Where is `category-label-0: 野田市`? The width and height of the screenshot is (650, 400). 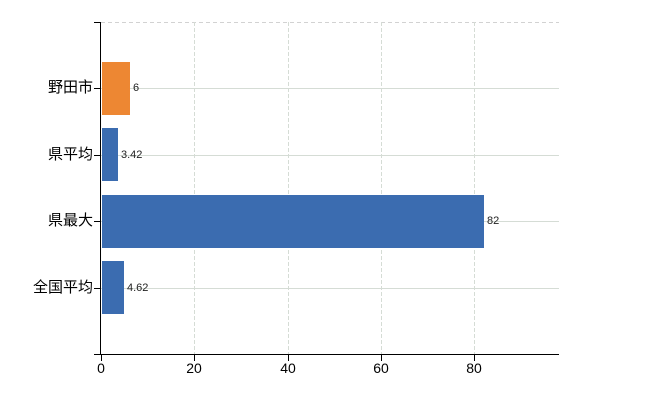
category-label-0: 野田市 is located at coordinates (70, 87).